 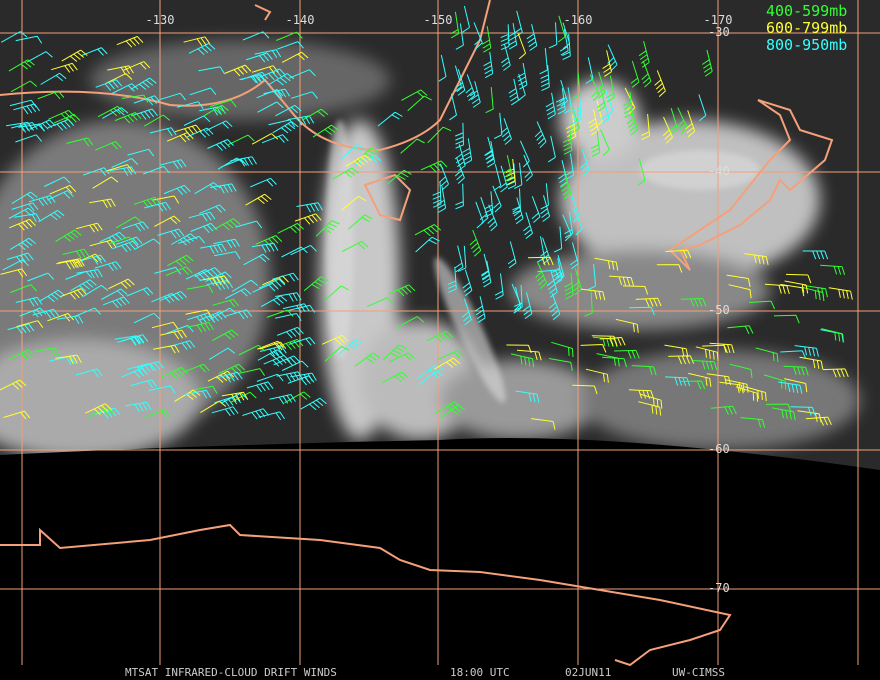 What do you see at coordinates (578, 20) in the screenshot?
I see `lon-label: -160` at bounding box center [578, 20].